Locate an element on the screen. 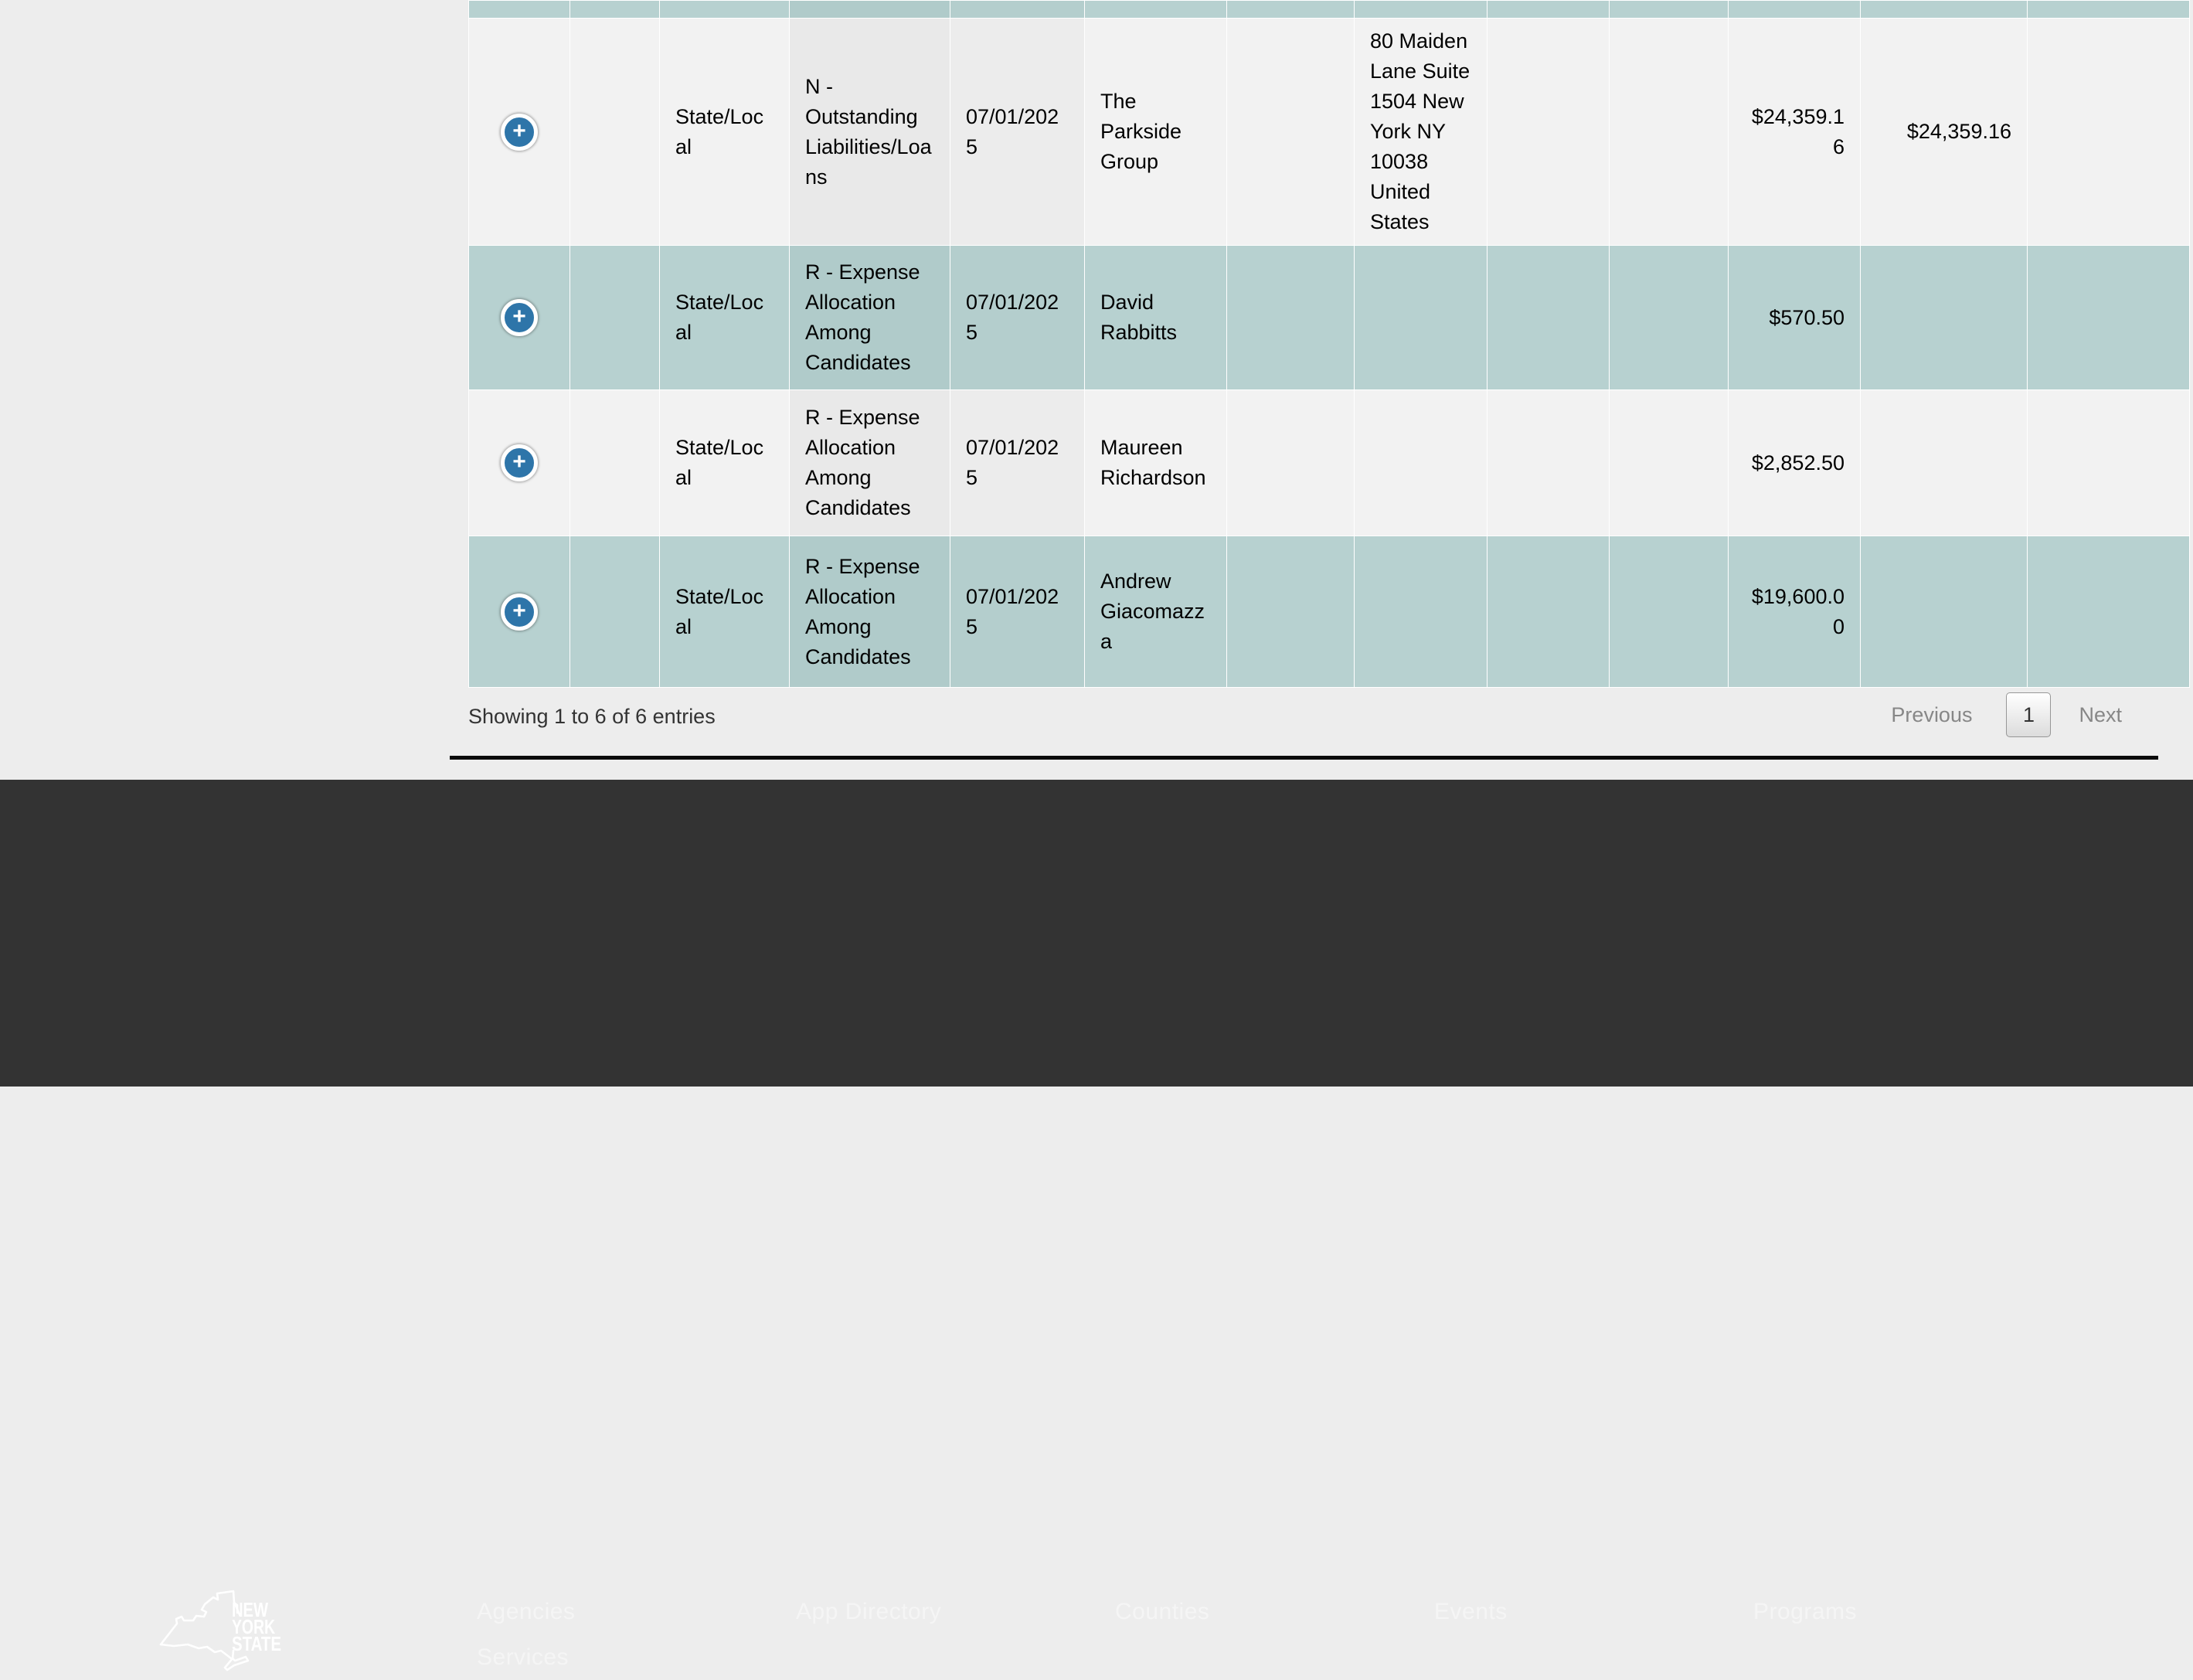  cell-balance: $24,359.16 is located at coordinates (1944, 132).